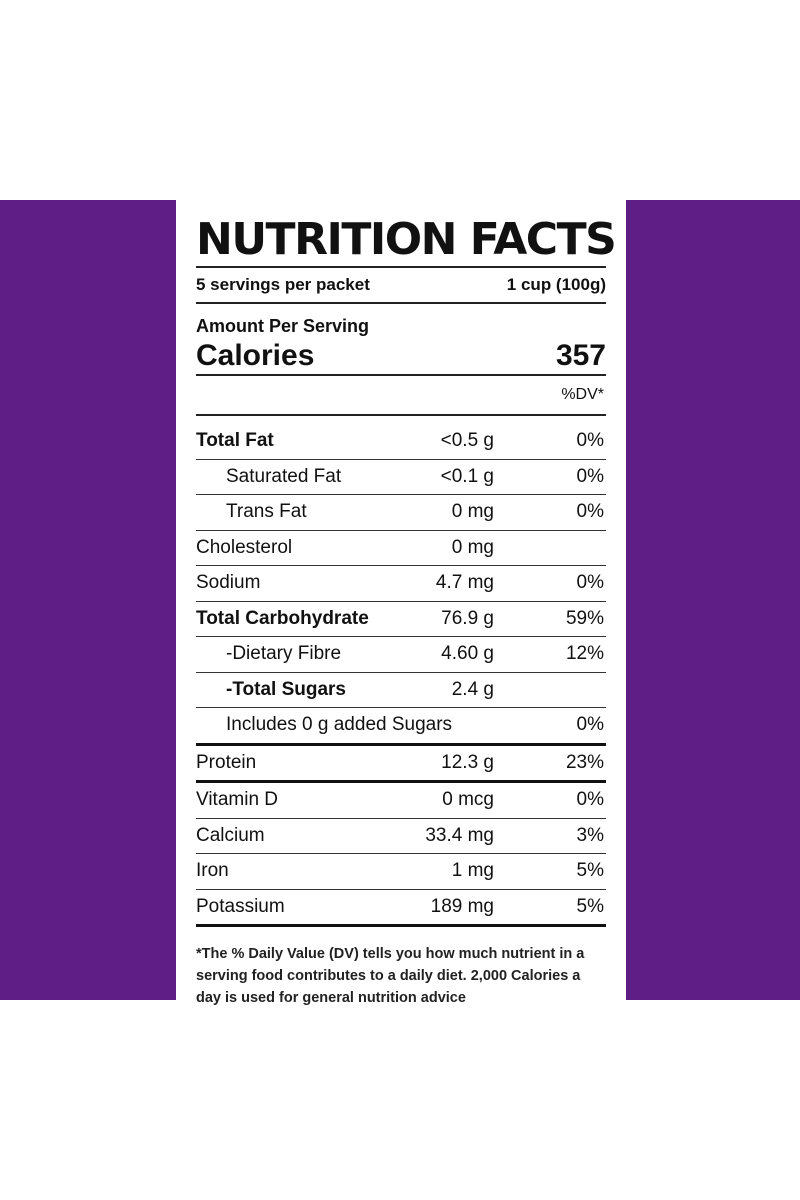 This screenshot has height=1200, width=800. What do you see at coordinates (401, 442) in the screenshot?
I see `nutrient-row-total-fat: Total Fat <0.5 g 0%` at bounding box center [401, 442].